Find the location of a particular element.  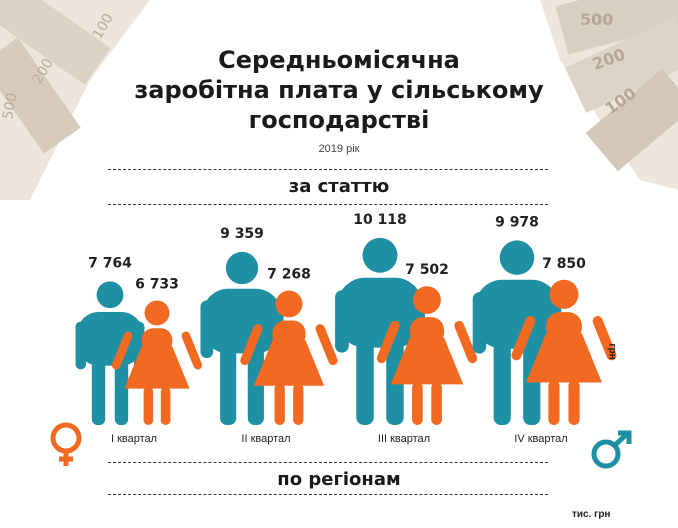

male-figure-q4 is located at coordinates (517, 332).